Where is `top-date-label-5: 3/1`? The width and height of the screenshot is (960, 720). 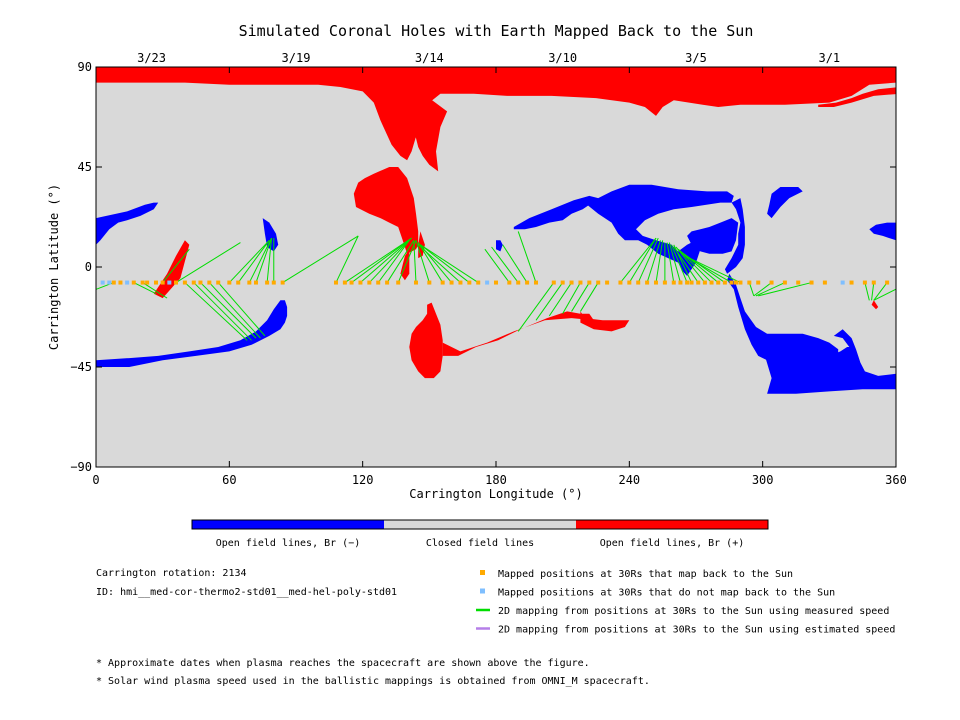 top-date-label-5: 3/1 is located at coordinates (829, 58).